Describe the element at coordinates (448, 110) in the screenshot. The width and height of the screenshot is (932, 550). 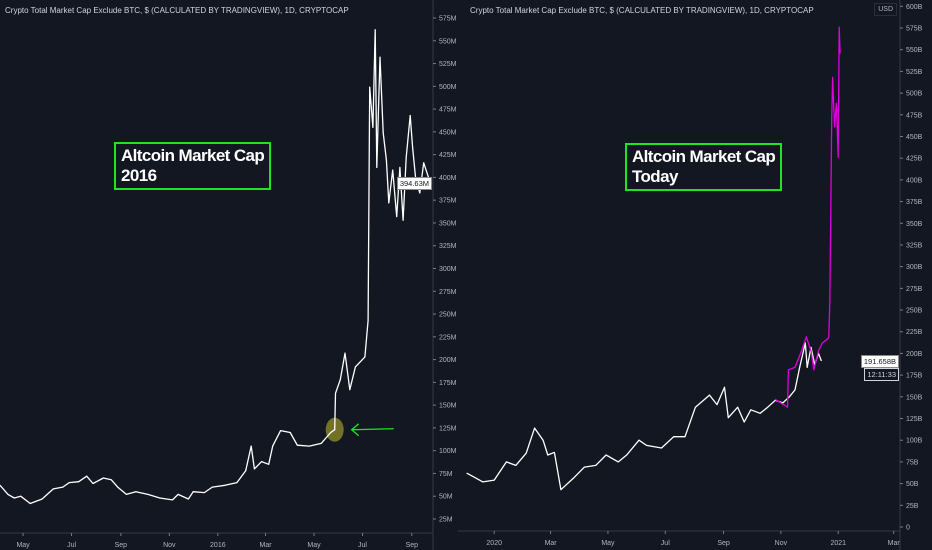
I see `left-y-tick-label: 475M` at that location.